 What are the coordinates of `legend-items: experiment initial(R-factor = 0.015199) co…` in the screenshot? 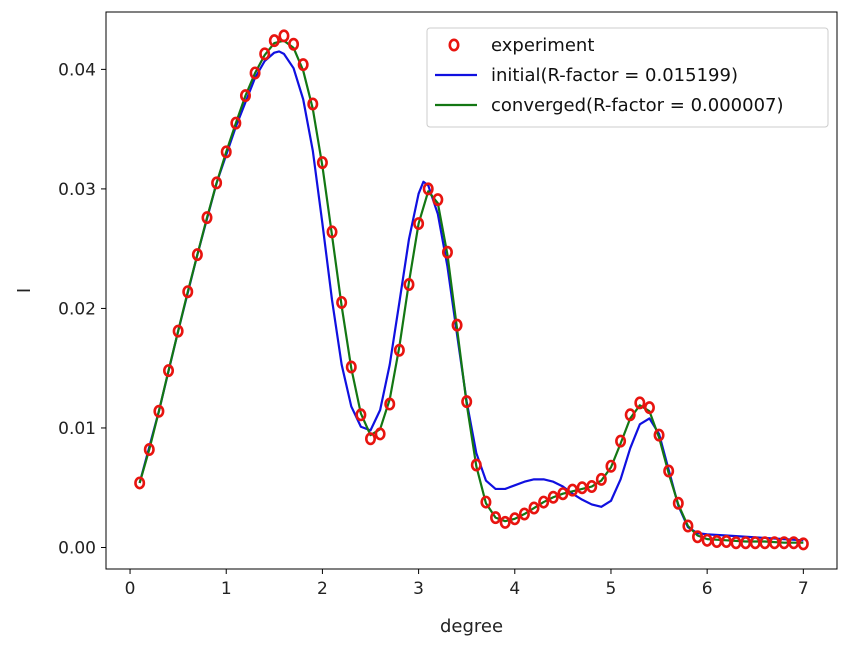 It's located at (609, 75).